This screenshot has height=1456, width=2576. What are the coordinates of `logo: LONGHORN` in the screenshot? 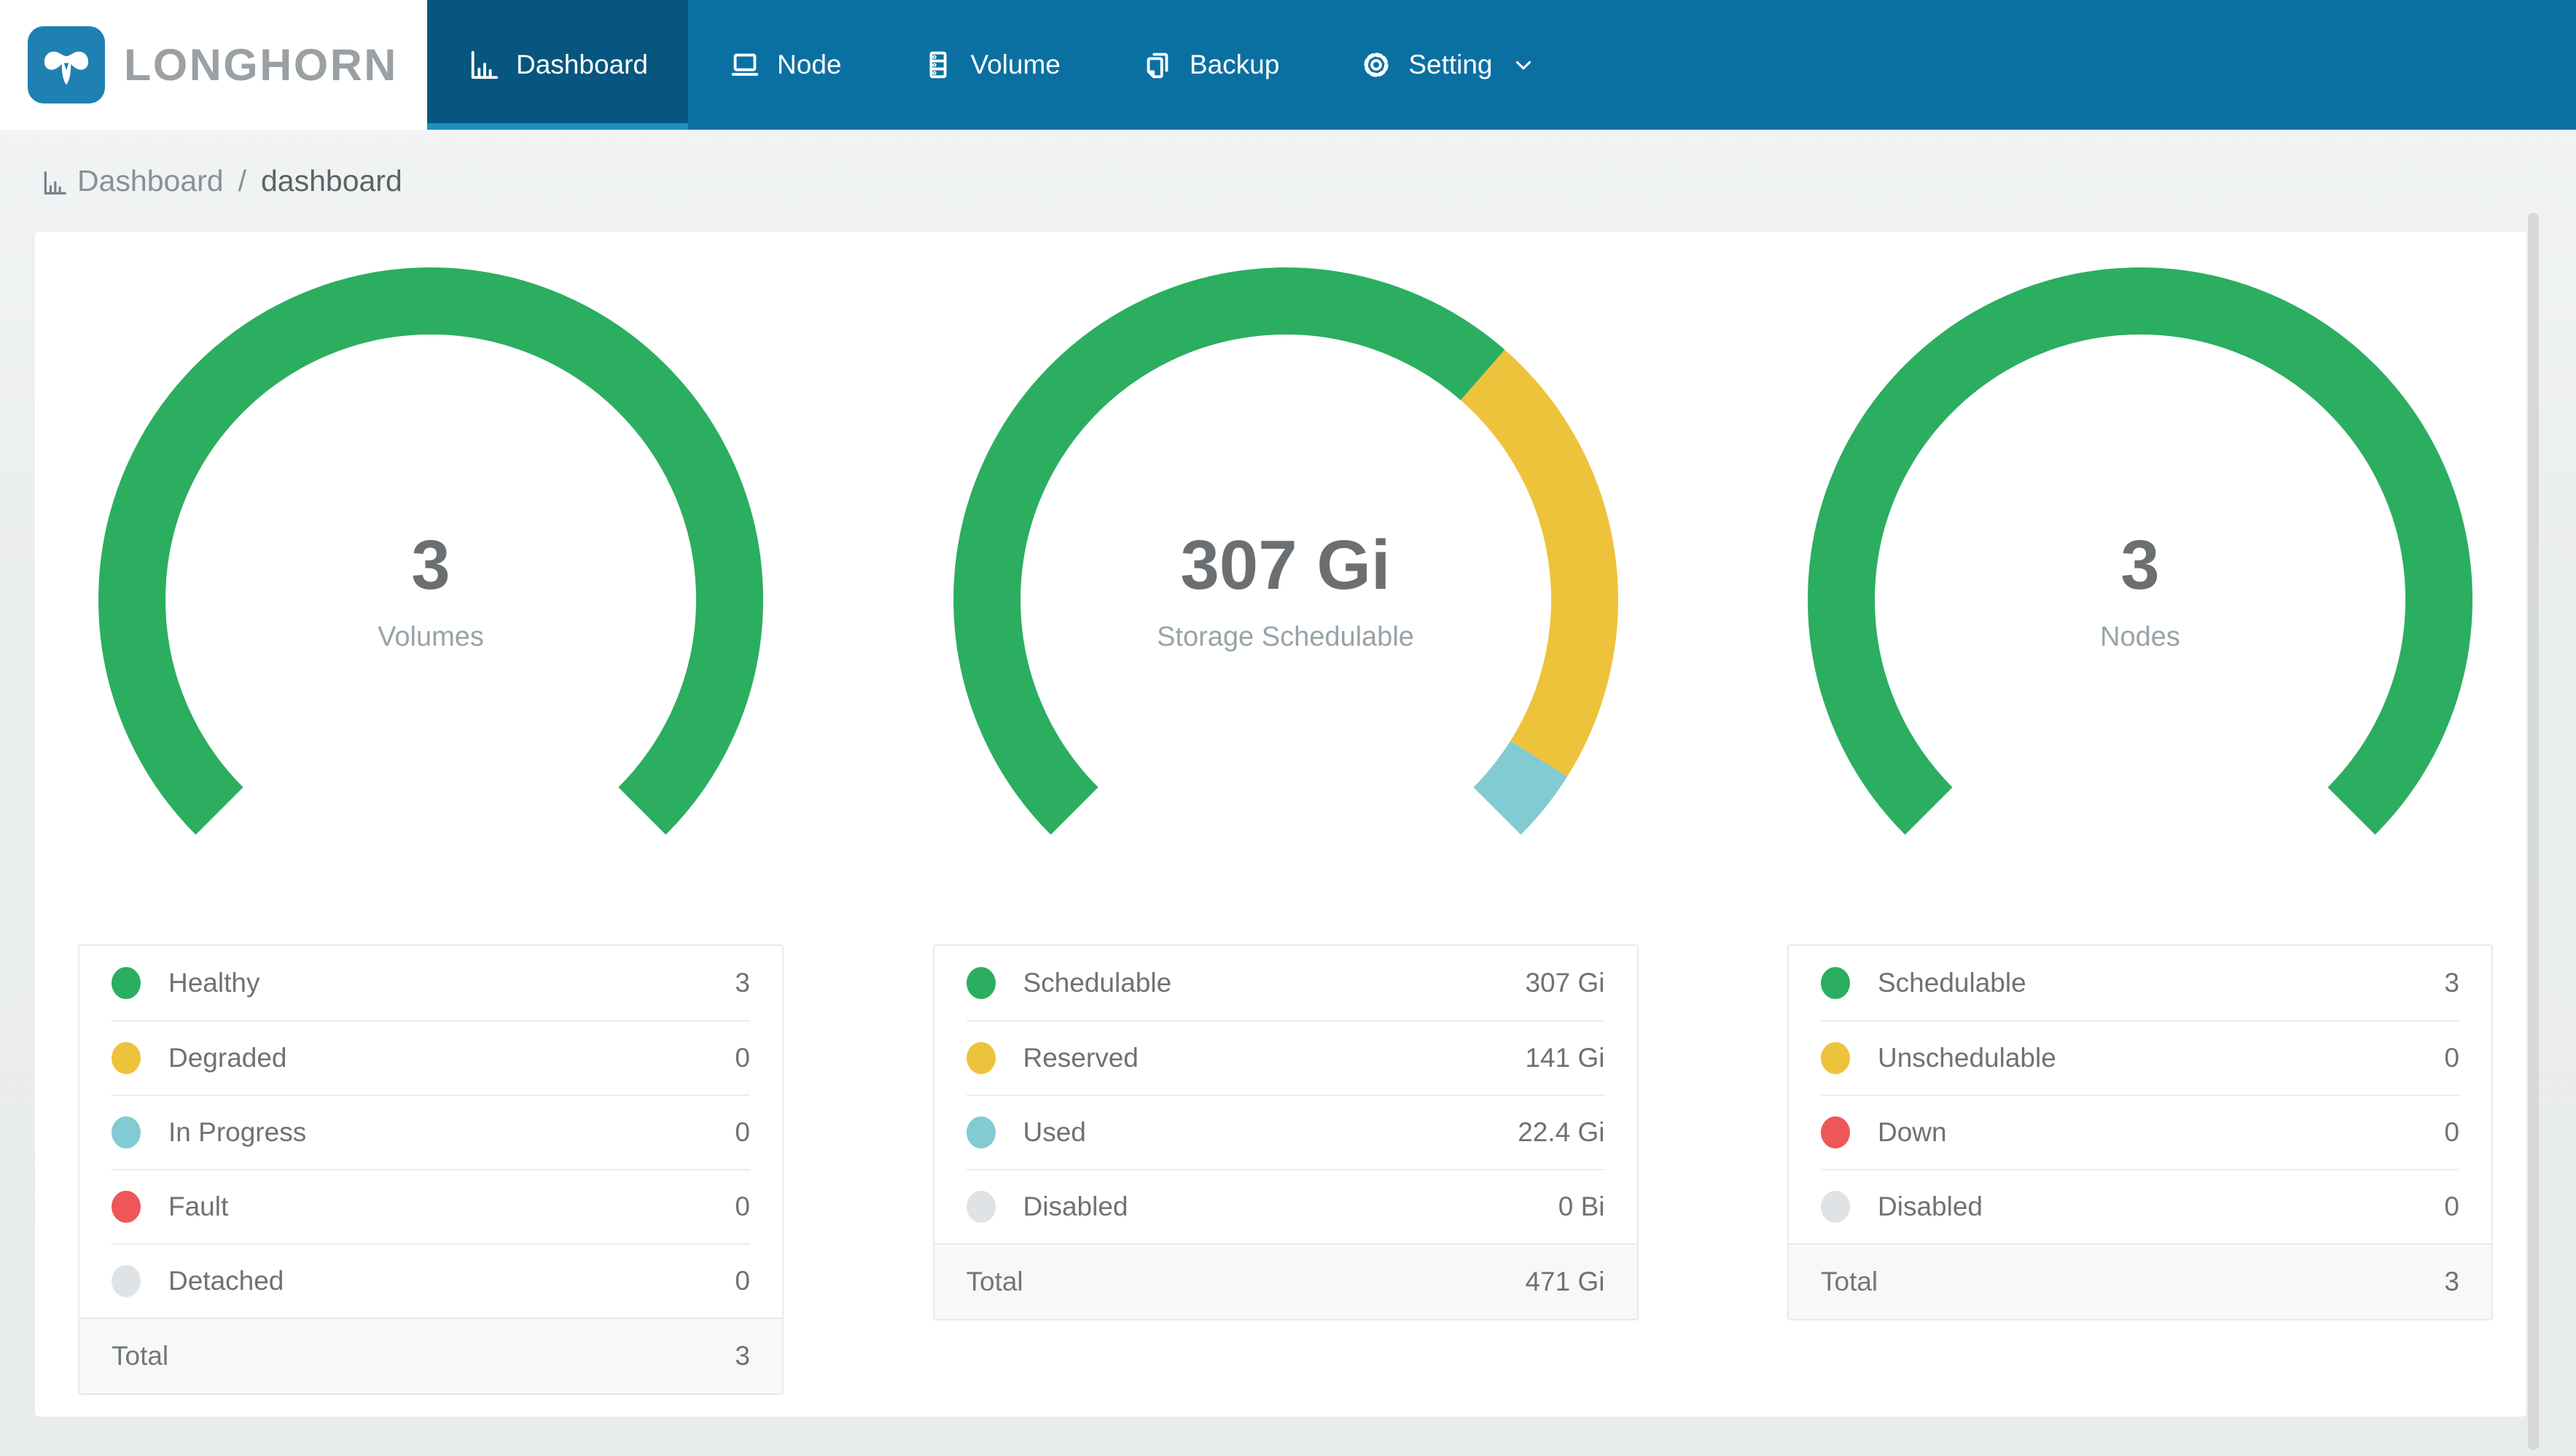 It's located at (213, 65).